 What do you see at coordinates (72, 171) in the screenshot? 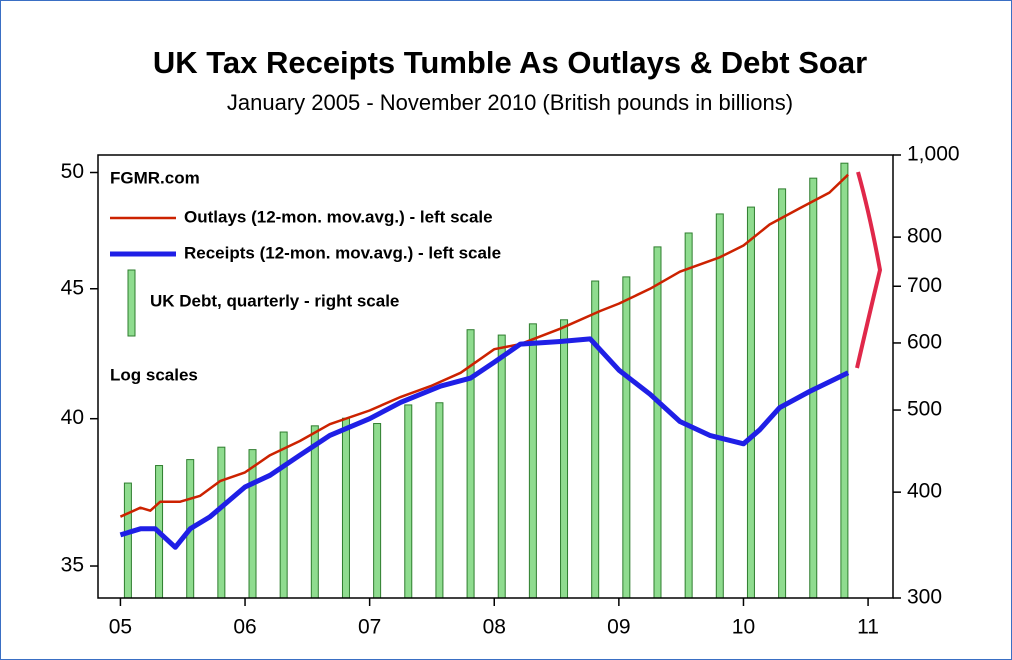
I see `y-tick-label: 50` at bounding box center [72, 171].